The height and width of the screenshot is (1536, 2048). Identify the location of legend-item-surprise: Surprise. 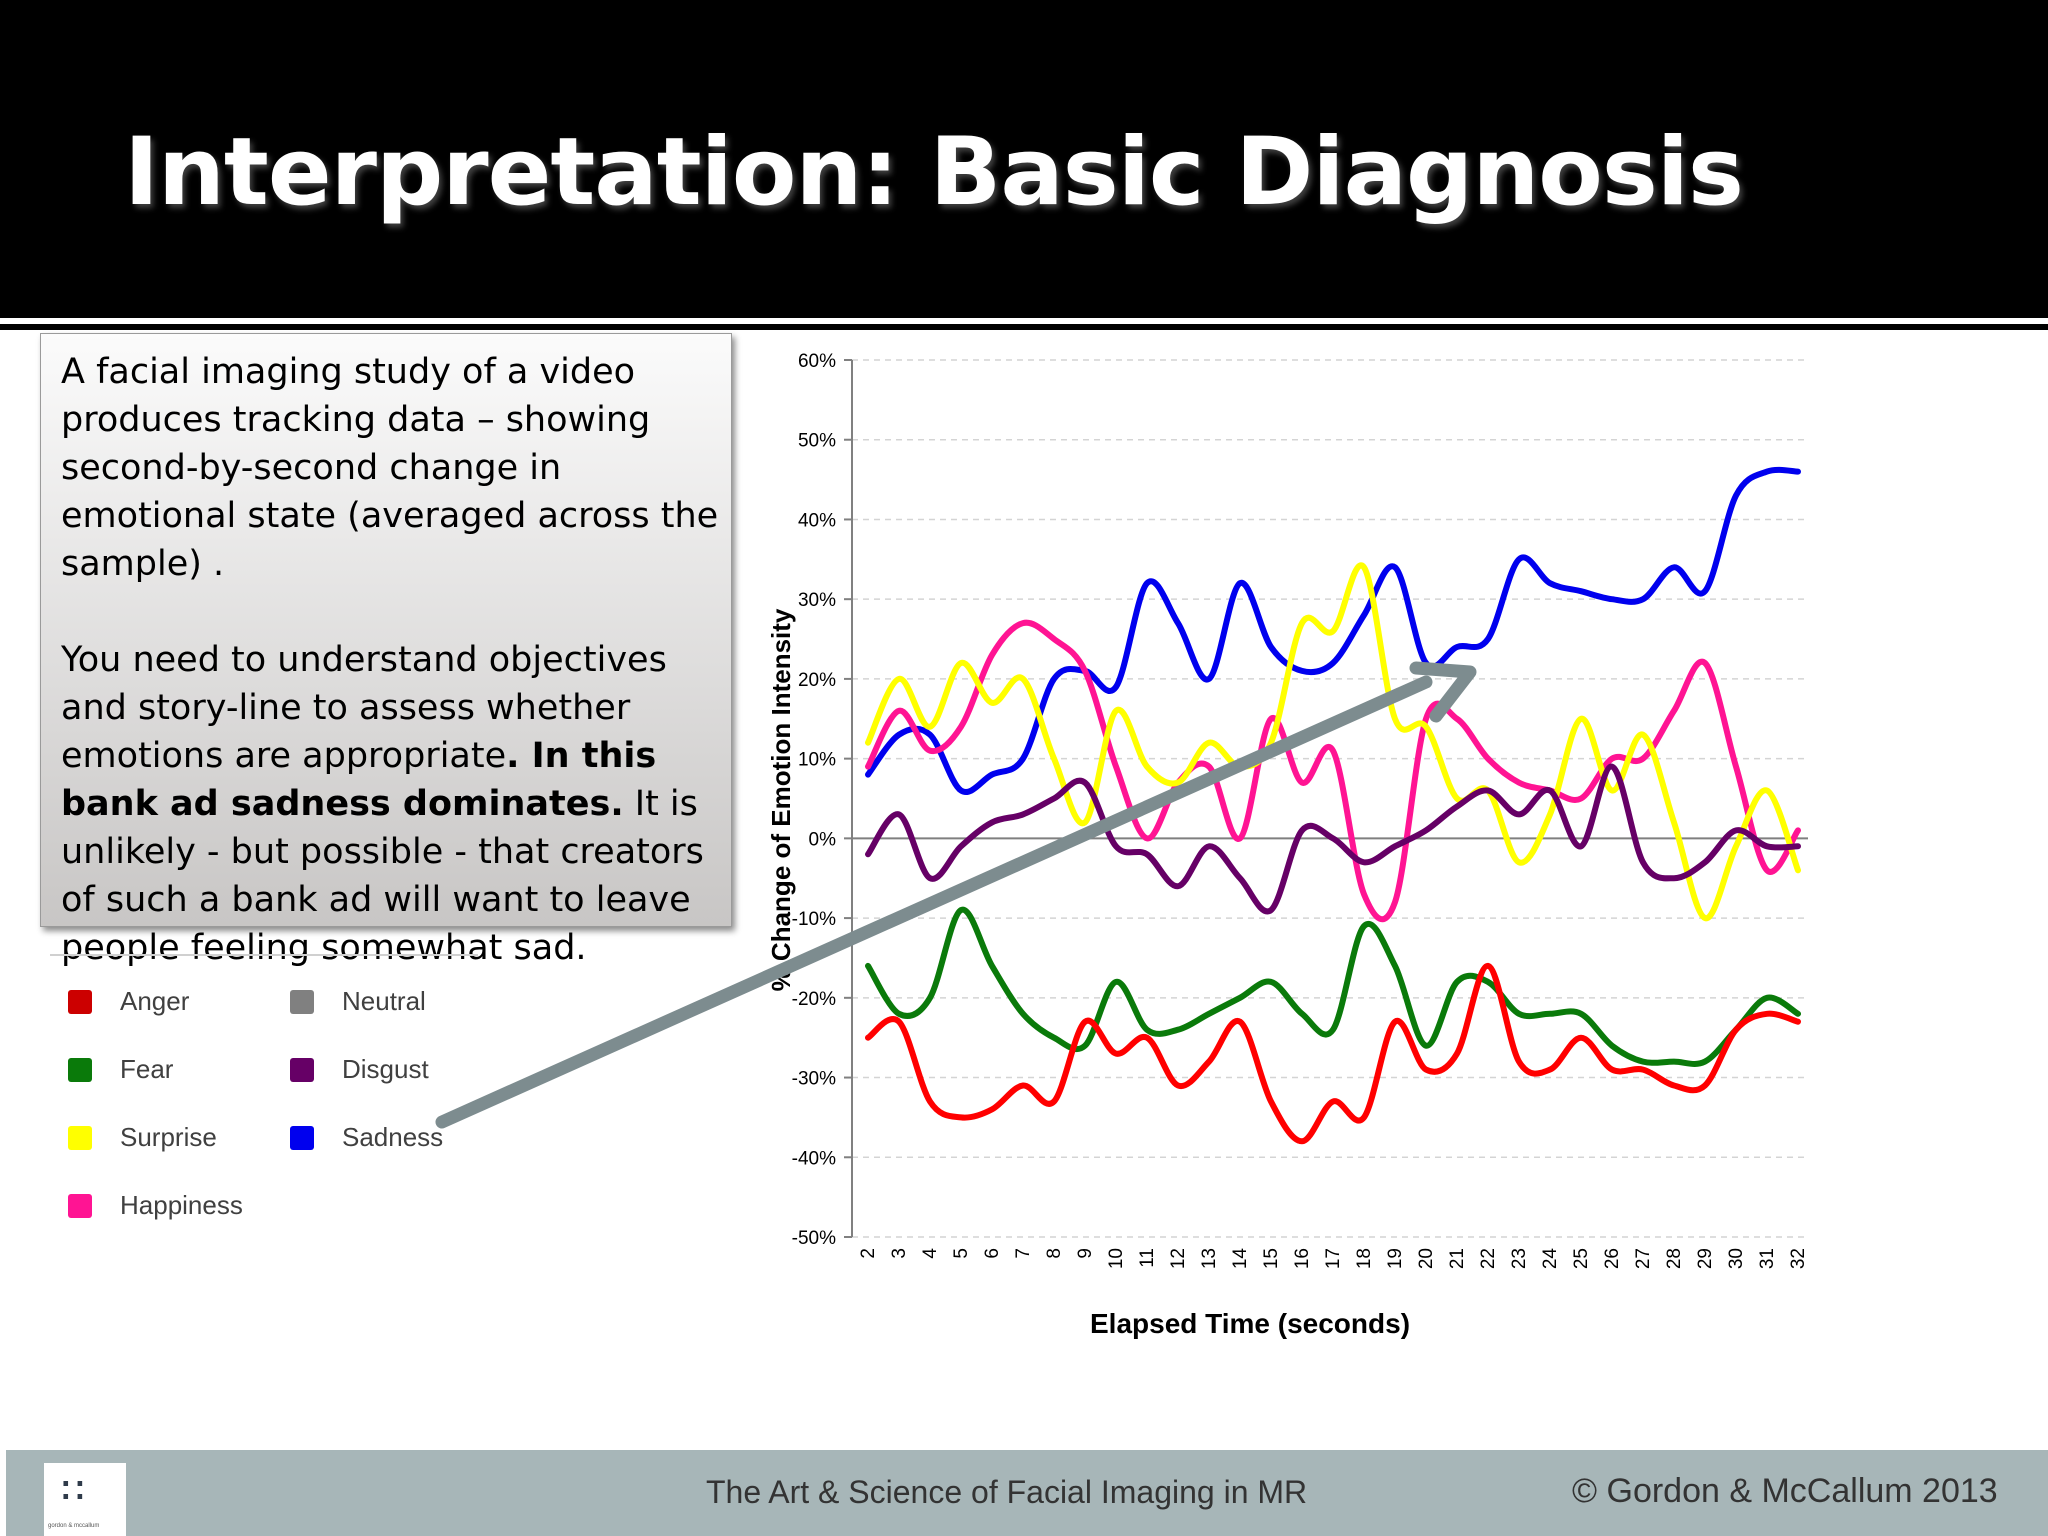
(142, 1137).